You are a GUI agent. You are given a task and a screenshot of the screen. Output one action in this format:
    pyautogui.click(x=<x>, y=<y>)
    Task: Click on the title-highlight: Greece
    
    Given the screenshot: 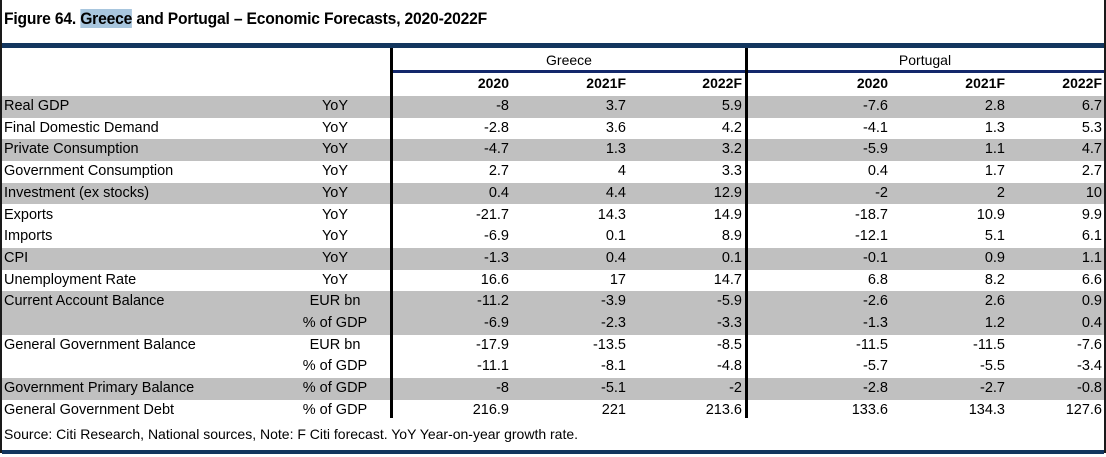 What is the action you would take?
    pyautogui.click(x=106, y=18)
    